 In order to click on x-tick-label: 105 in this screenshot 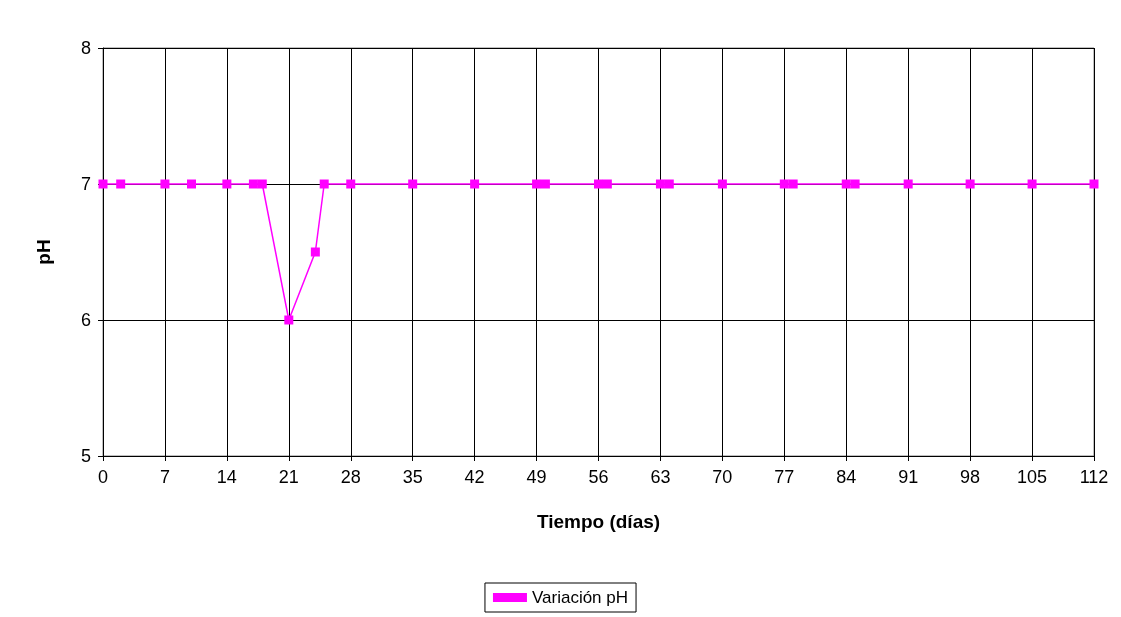, I will do `click(1032, 477)`.